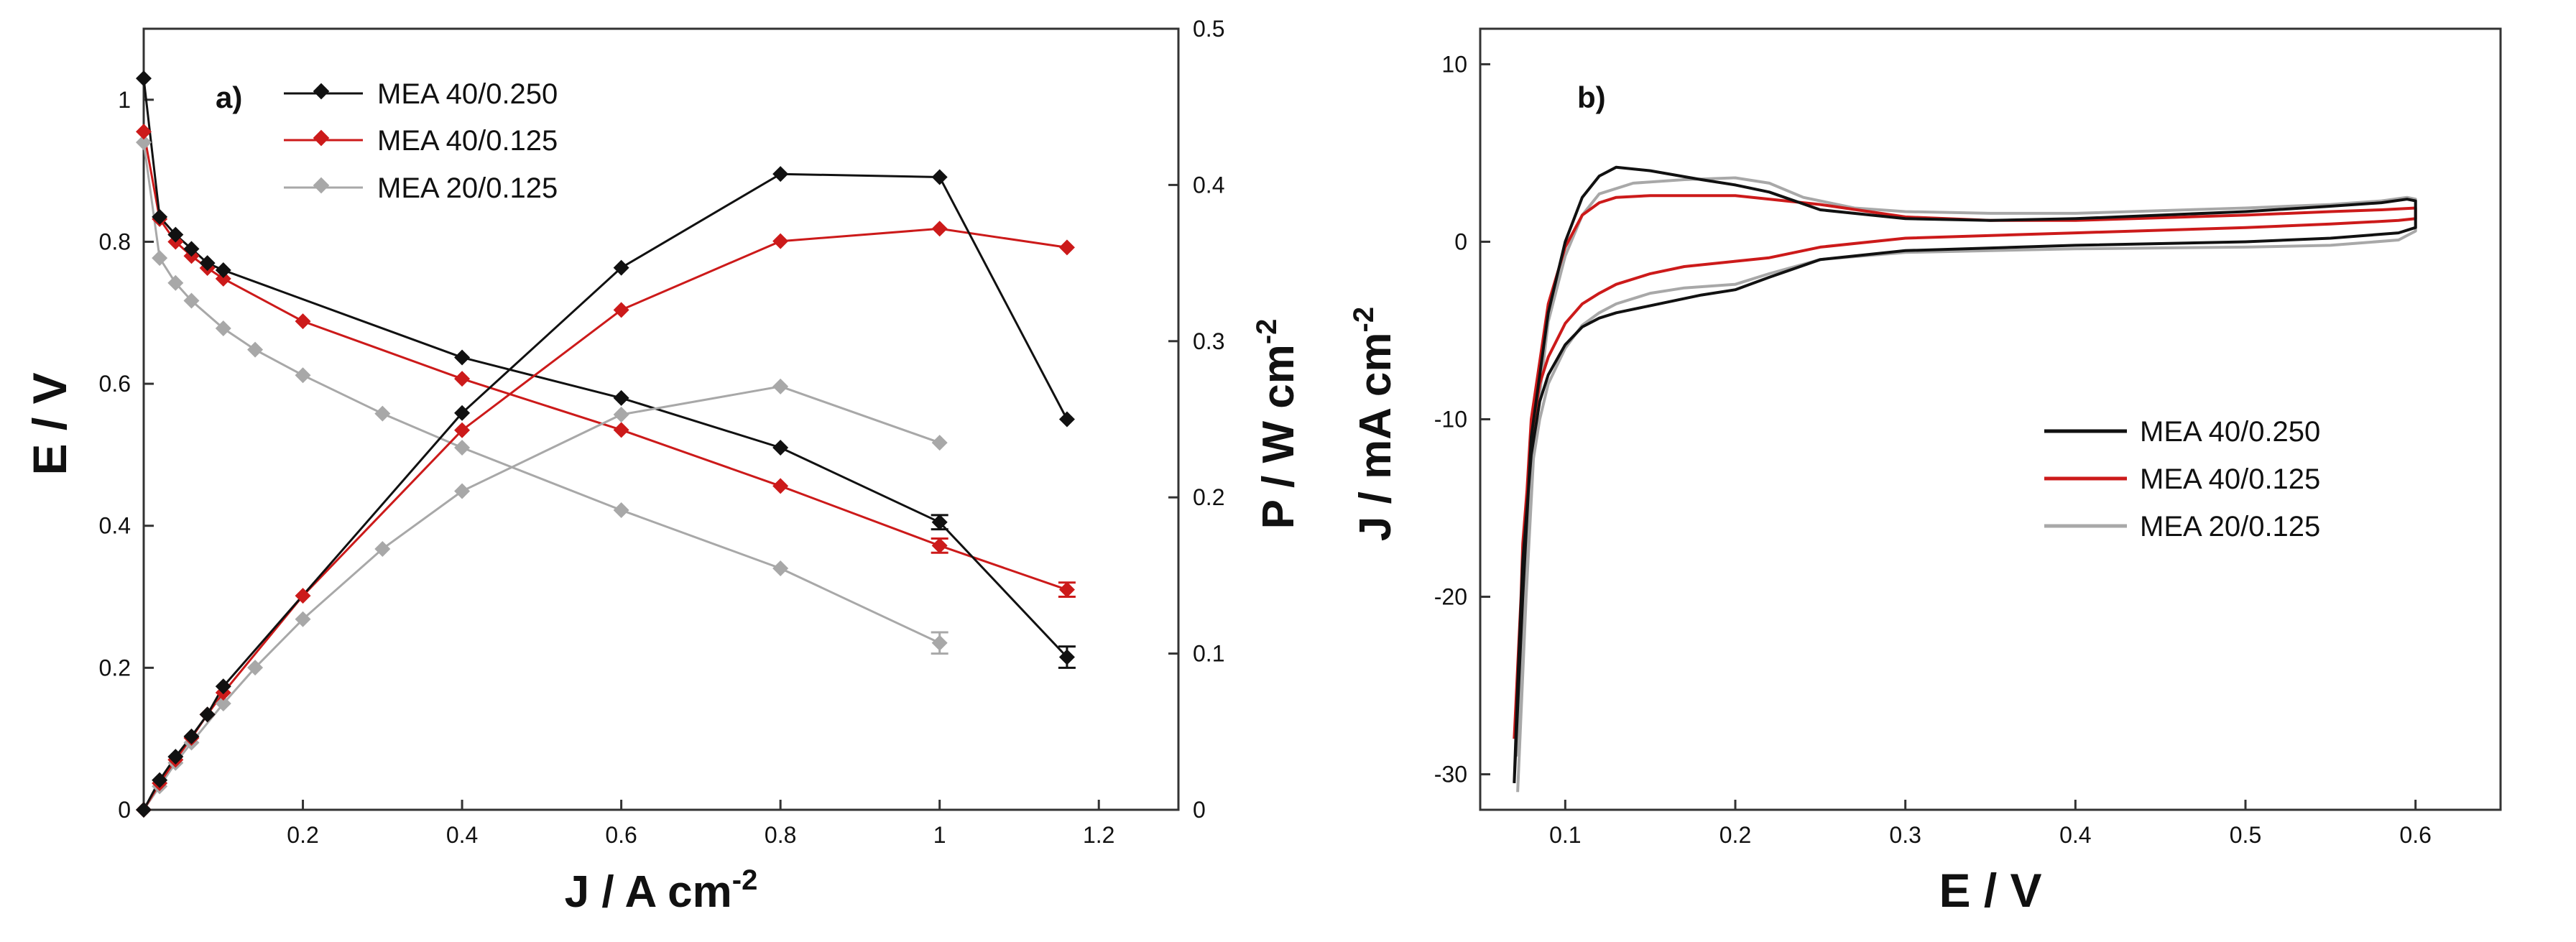 This screenshot has width=2576, height=942. What do you see at coordinates (2230, 432) in the screenshot?
I see `panel-b-legend-label: MEA 40/0.250` at bounding box center [2230, 432].